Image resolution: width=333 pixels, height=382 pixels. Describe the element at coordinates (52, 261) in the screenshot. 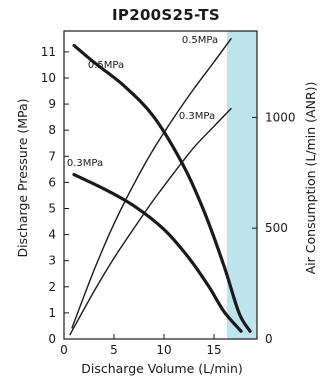

I see `y-tick-label: 3` at that location.